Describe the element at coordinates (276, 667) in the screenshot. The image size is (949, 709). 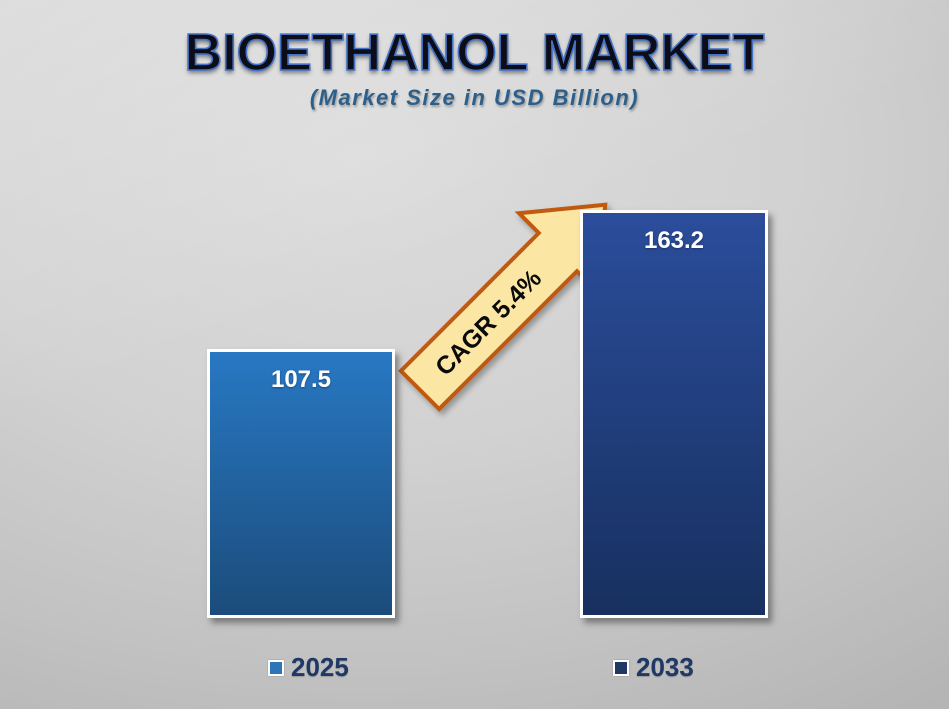
I see `legend-swatch-2025` at that location.